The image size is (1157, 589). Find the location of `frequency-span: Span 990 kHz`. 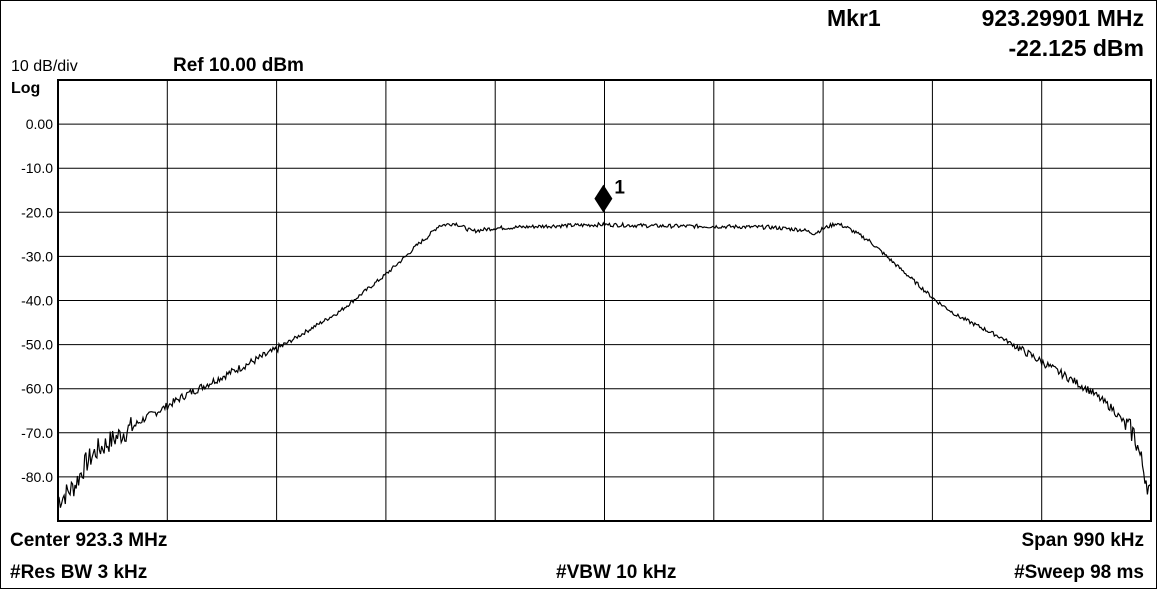

frequency-span: Span 990 kHz is located at coordinates (1083, 540).